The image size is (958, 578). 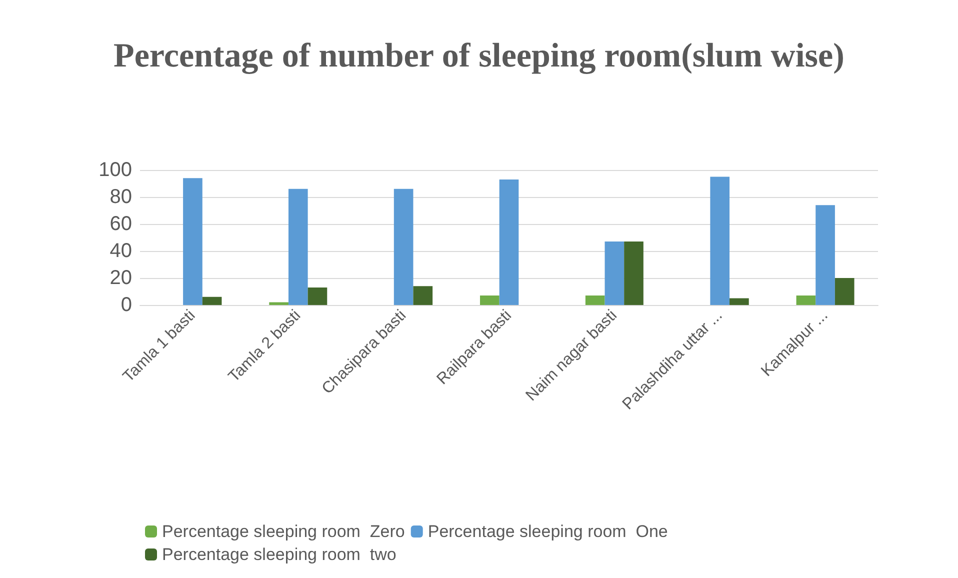 I want to click on legend-label: Percentage sleeping room One, so click(x=548, y=531).